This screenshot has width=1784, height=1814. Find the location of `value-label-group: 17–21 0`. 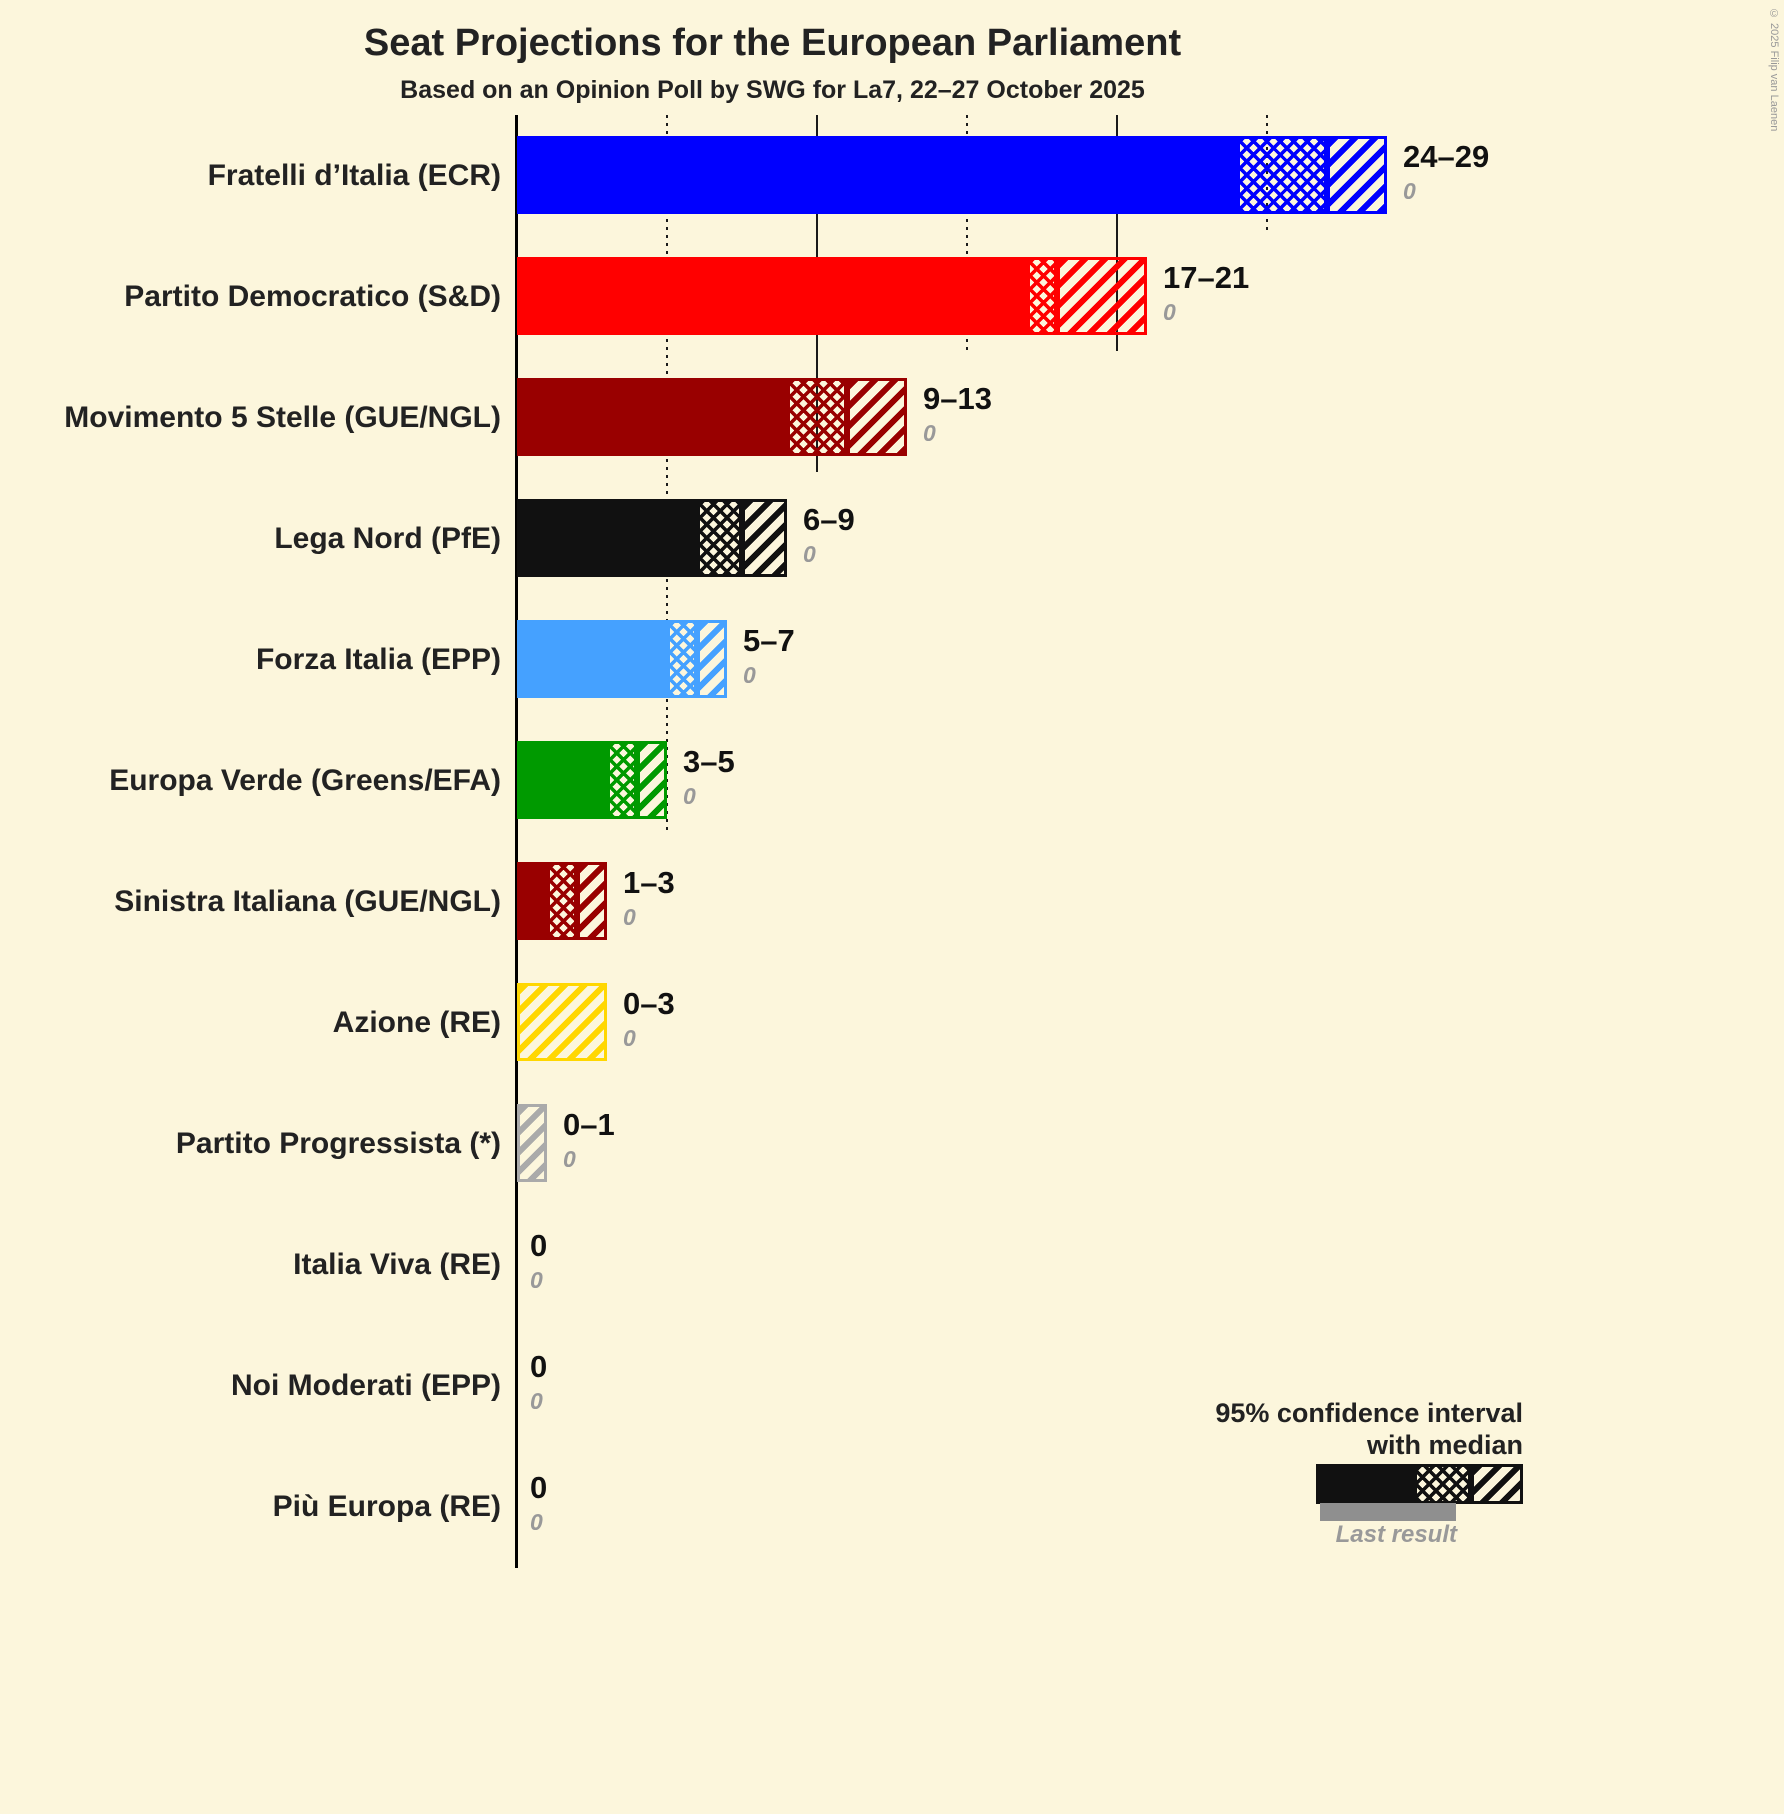

value-label-group: 17–21 0 is located at coordinates (1206, 292).